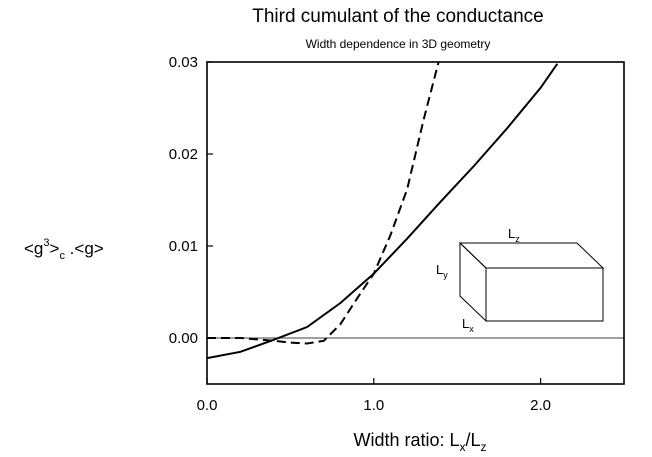  Describe the element at coordinates (468, 325) in the screenshot. I see `inset-label-lx: Lx` at that location.